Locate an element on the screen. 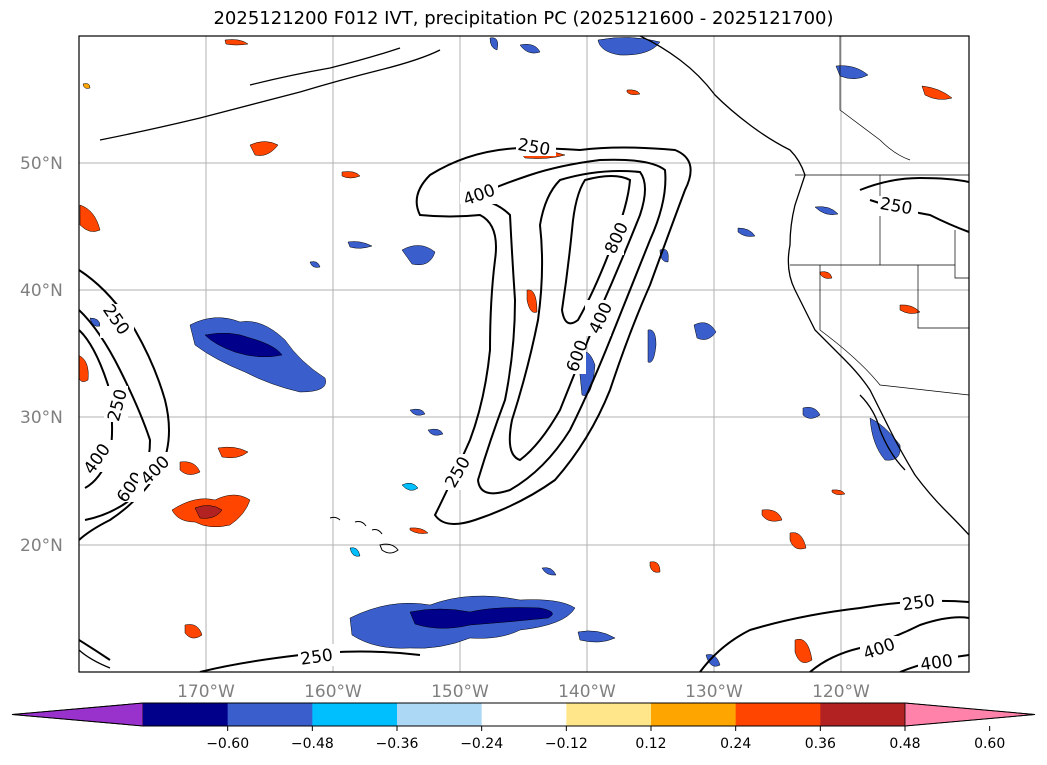 The width and height of the screenshot is (1047, 765). lon-label-130w: 130°W is located at coordinates (714, 692).